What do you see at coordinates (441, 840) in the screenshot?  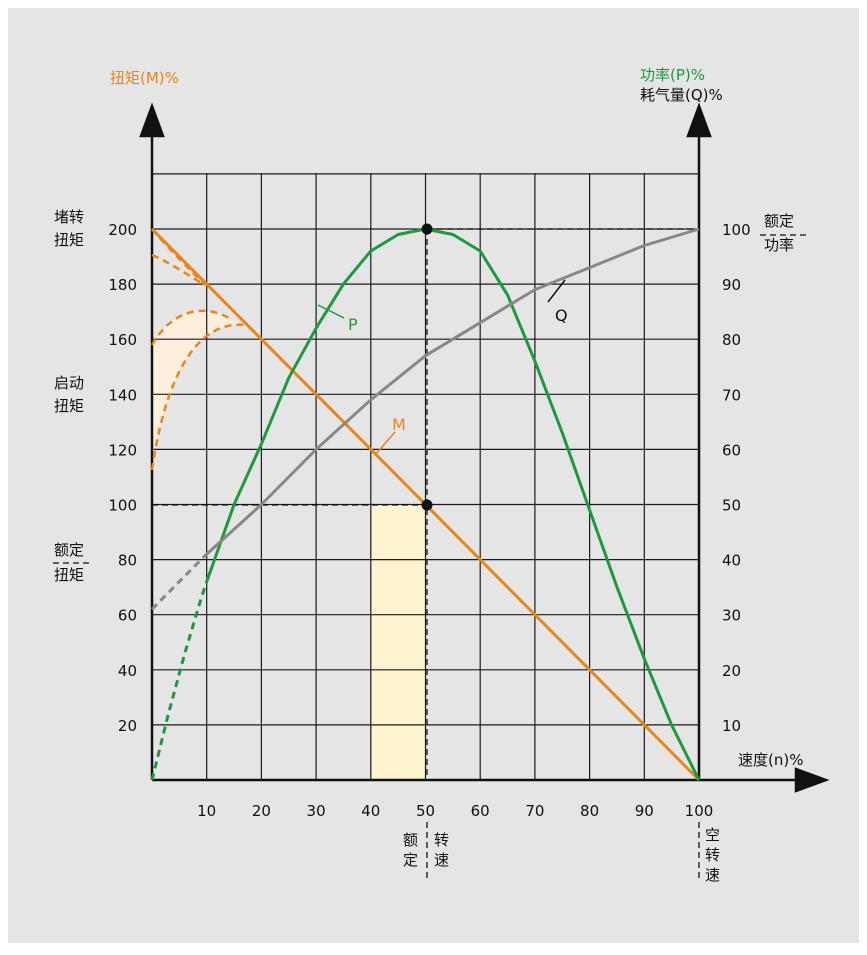 I see `rated-speed-right1: 转` at bounding box center [441, 840].